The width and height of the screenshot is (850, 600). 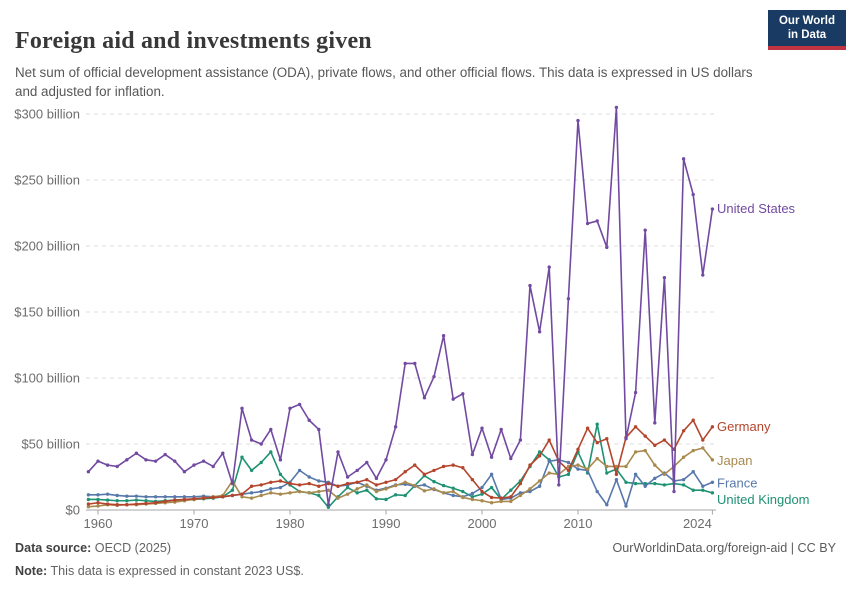 I want to click on series-label-germany: Germany, so click(x=744, y=426).